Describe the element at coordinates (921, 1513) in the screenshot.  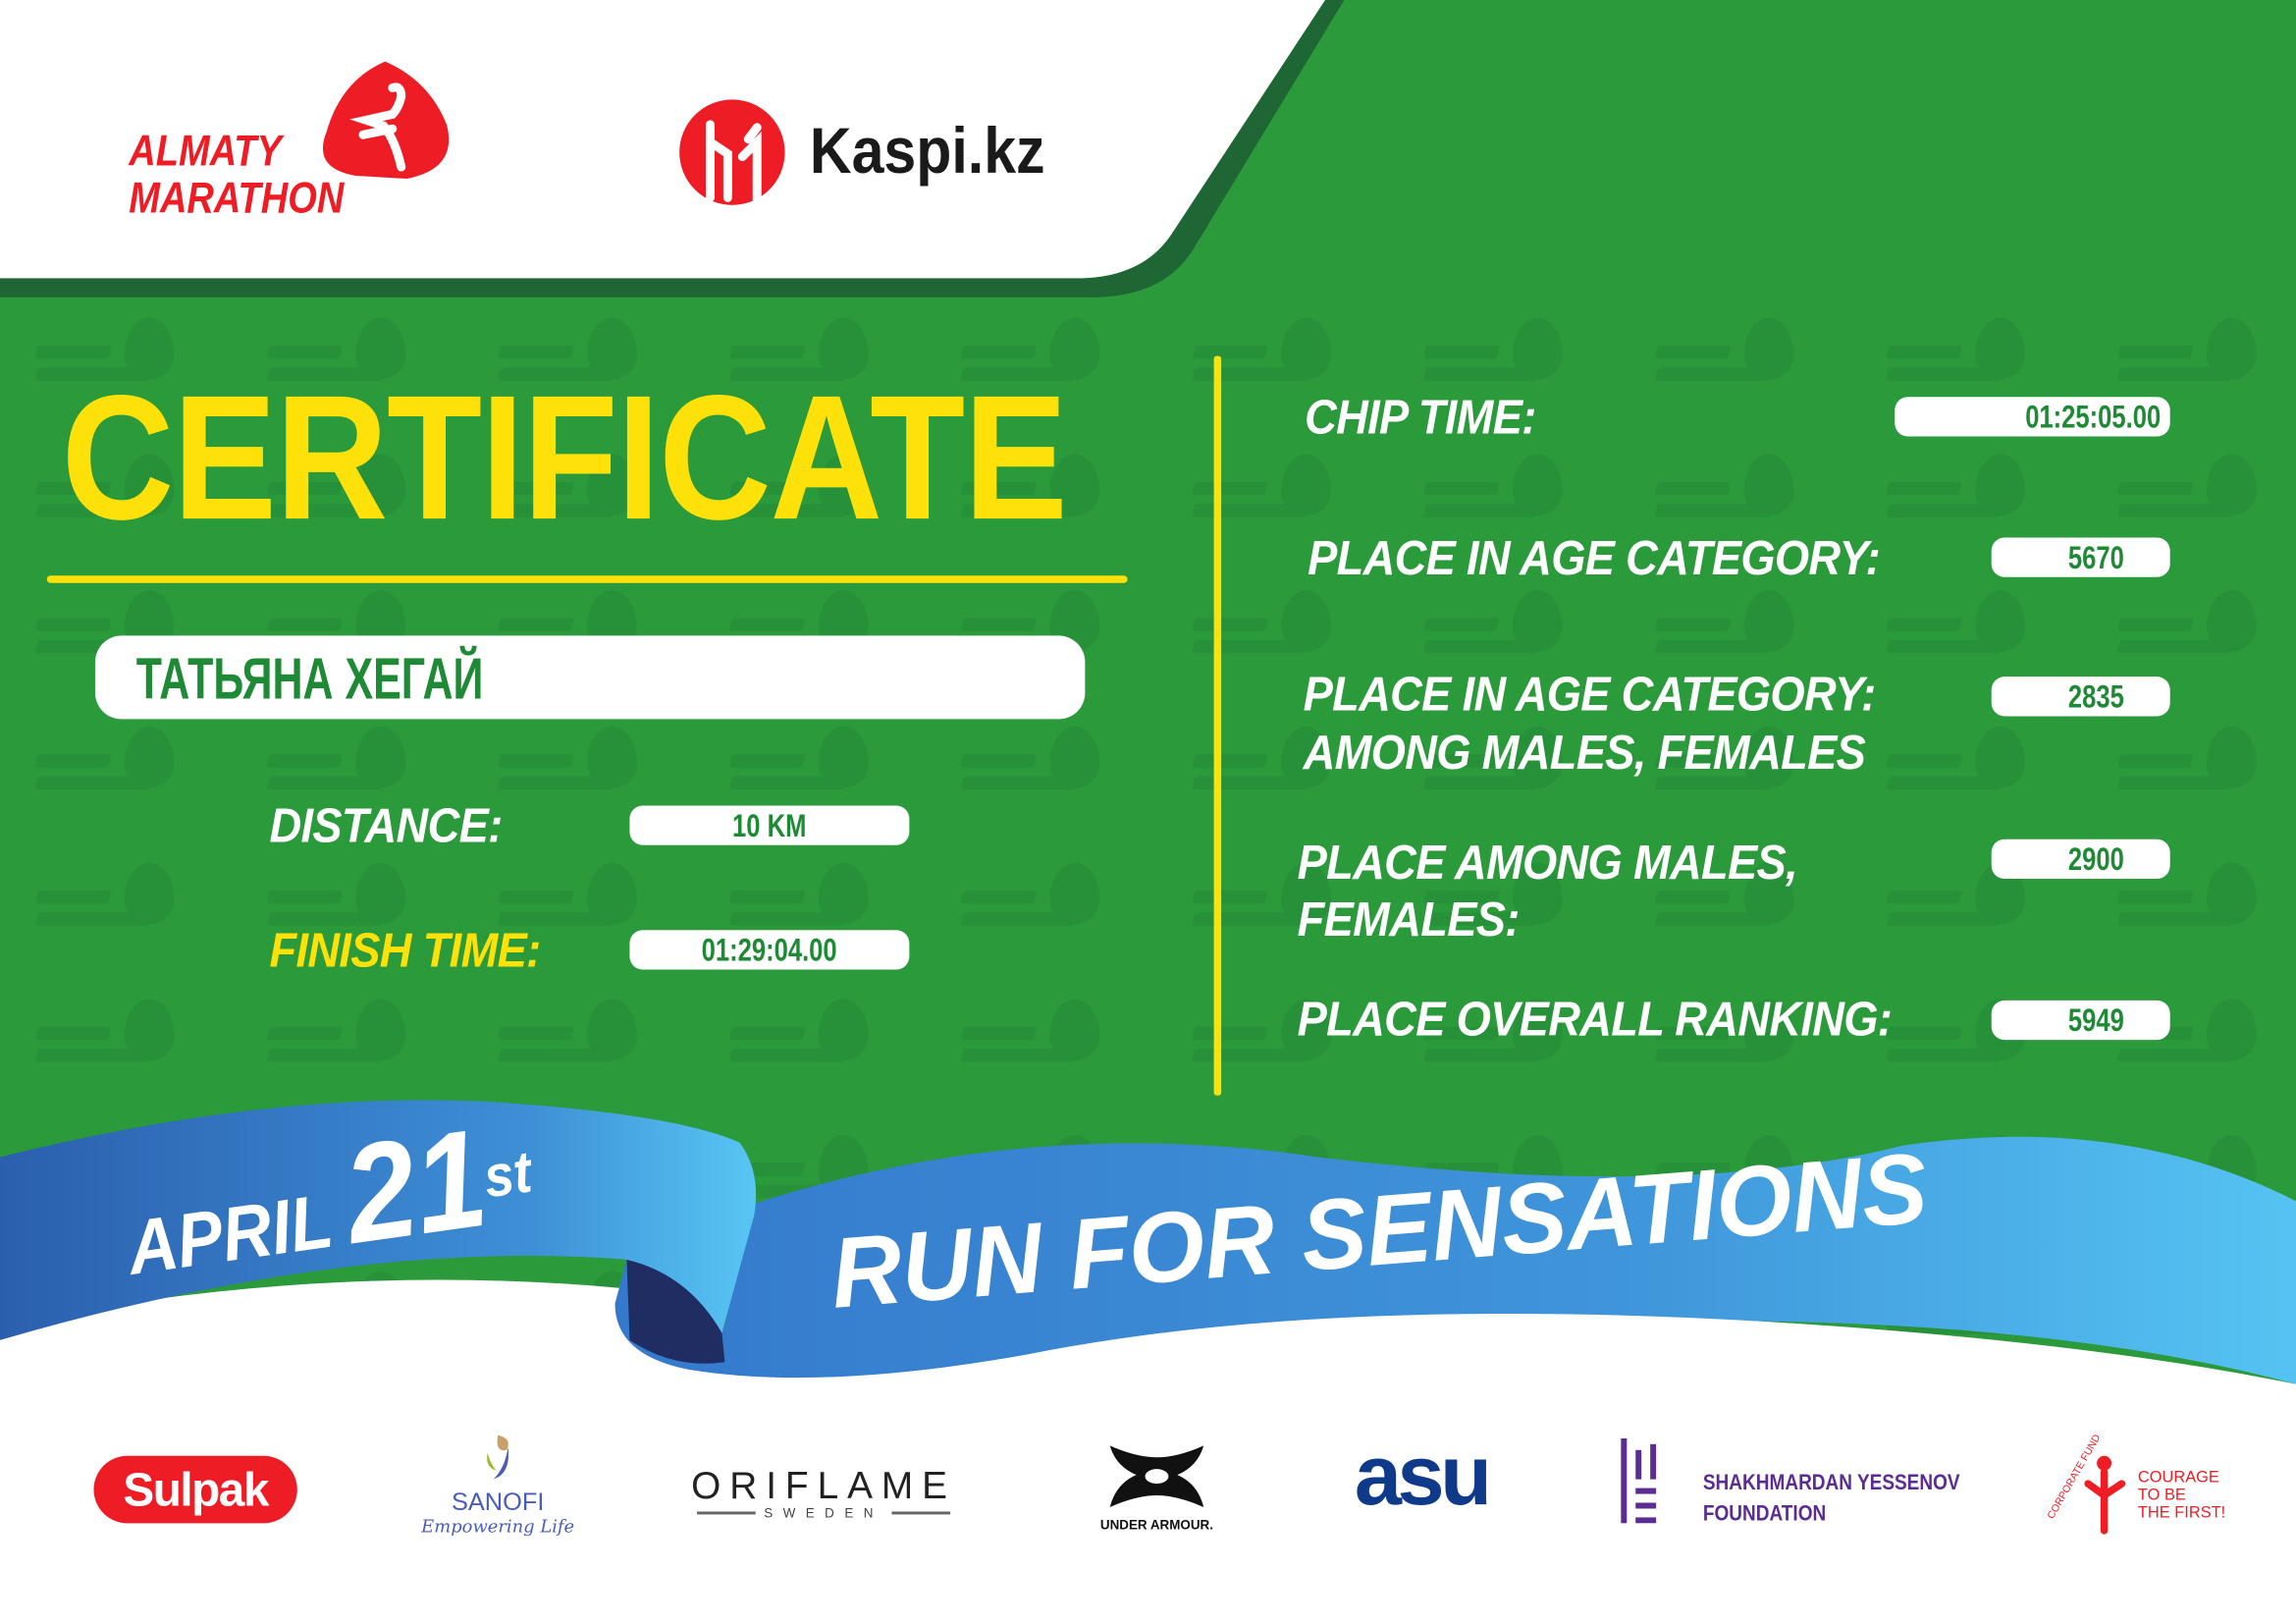
I see `oriflame-rule-right` at that location.